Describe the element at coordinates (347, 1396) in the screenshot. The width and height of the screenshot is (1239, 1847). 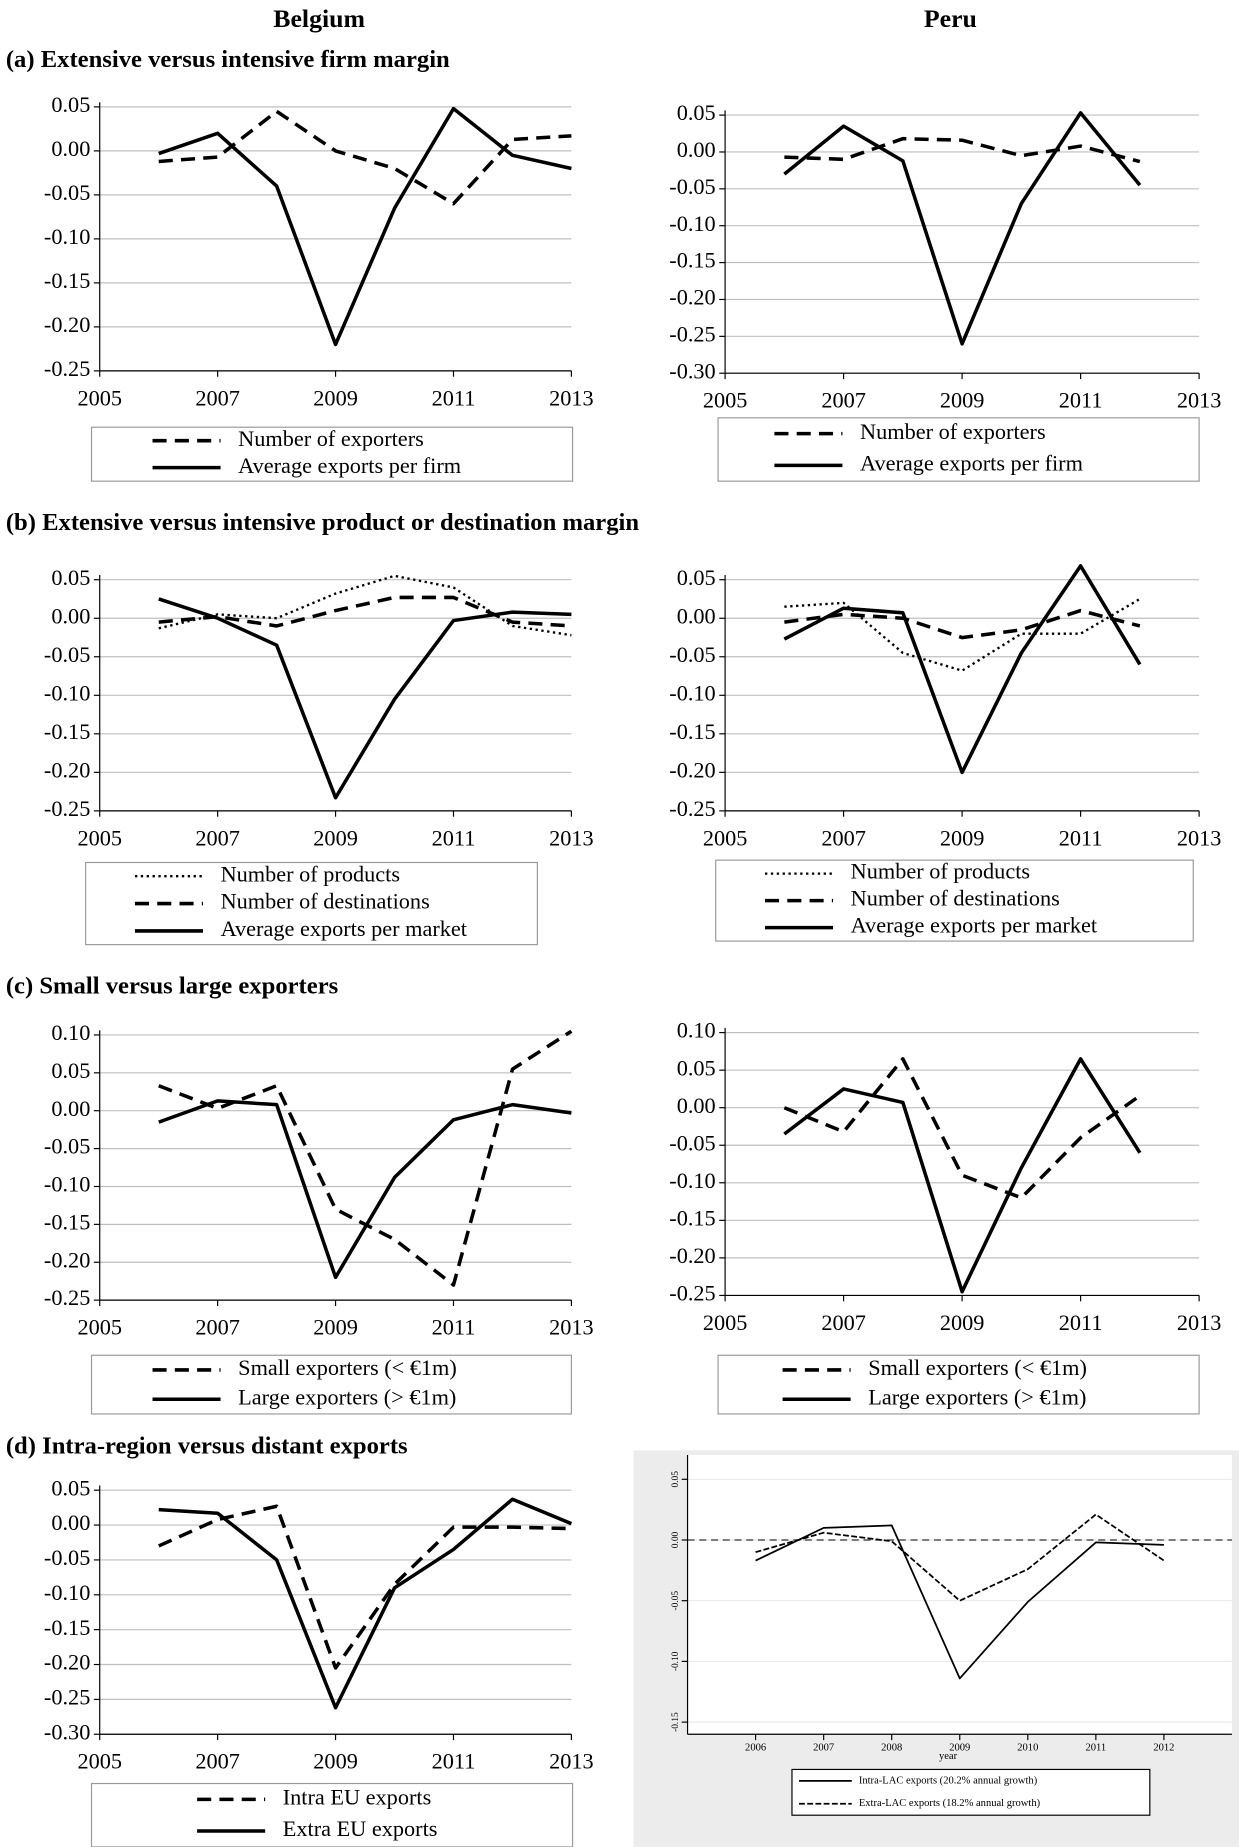
I see `legend-label: Large exporters (> €1m)` at that location.